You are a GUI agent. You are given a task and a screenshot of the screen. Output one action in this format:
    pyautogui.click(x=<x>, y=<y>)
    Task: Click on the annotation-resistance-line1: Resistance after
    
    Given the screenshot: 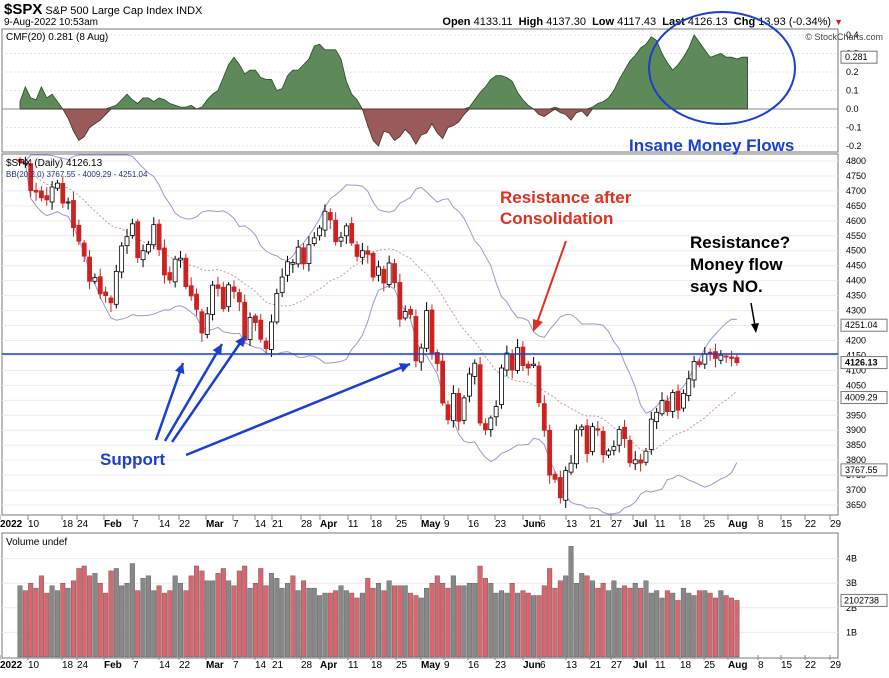 What is the action you would take?
    pyautogui.click(x=566, y=197)
    